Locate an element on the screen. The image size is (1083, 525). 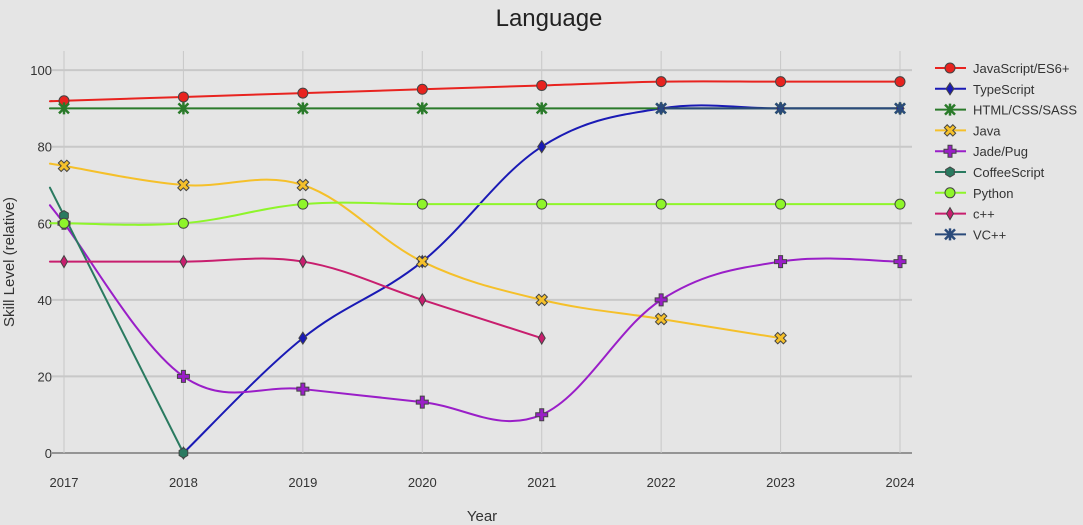
legend-label: Jade/Pug is located at coordinates (1000, 151).